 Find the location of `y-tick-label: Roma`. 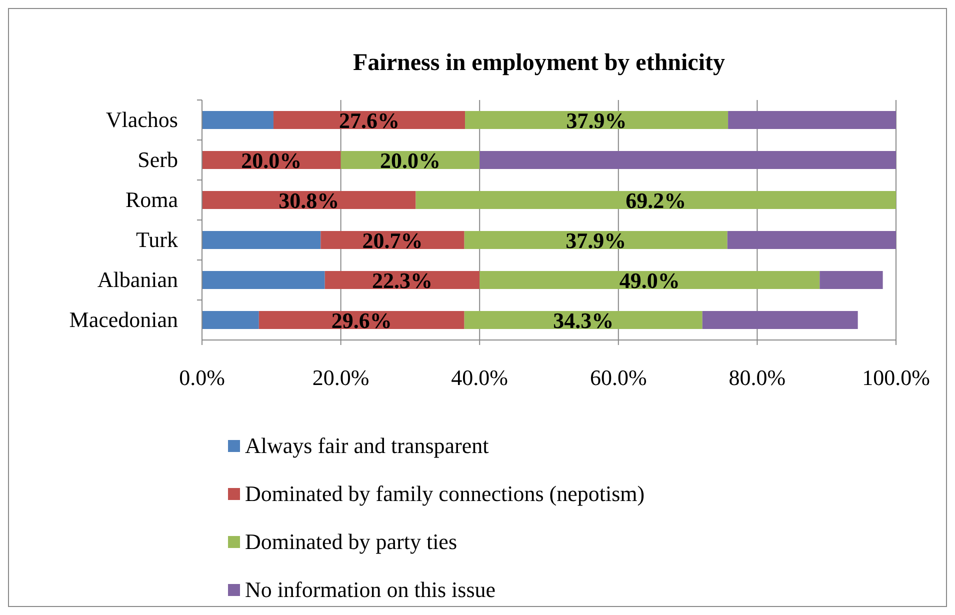

y-tick-label: Roma is located at coordinates (151, 199).